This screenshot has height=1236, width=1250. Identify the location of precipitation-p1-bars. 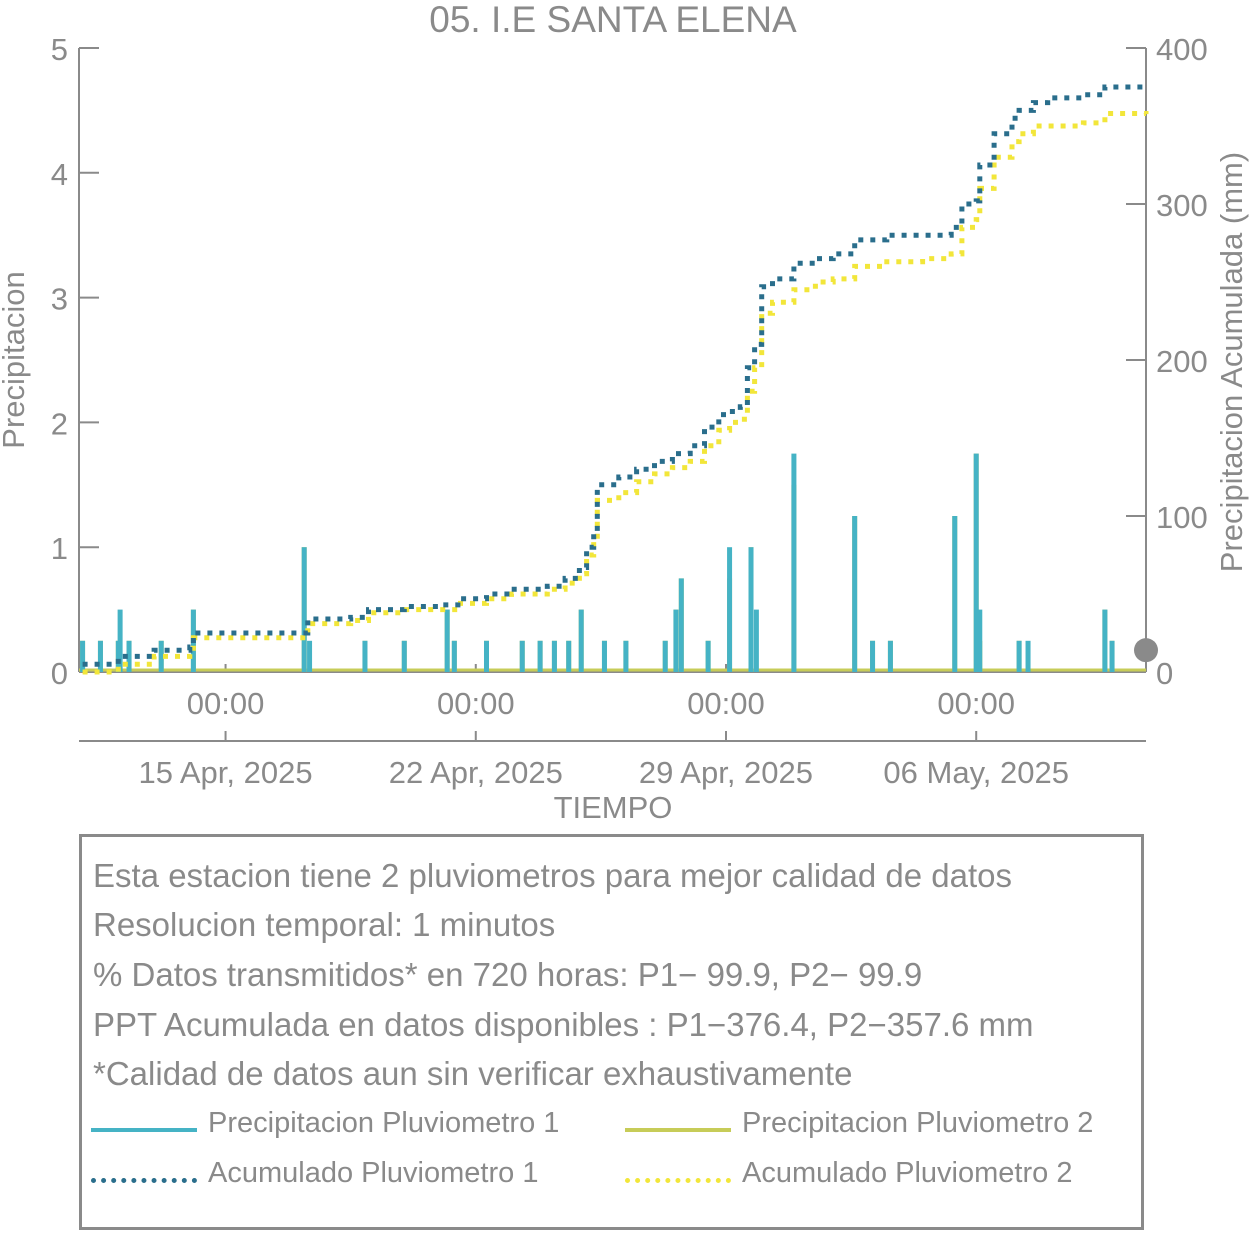
(597, 562).